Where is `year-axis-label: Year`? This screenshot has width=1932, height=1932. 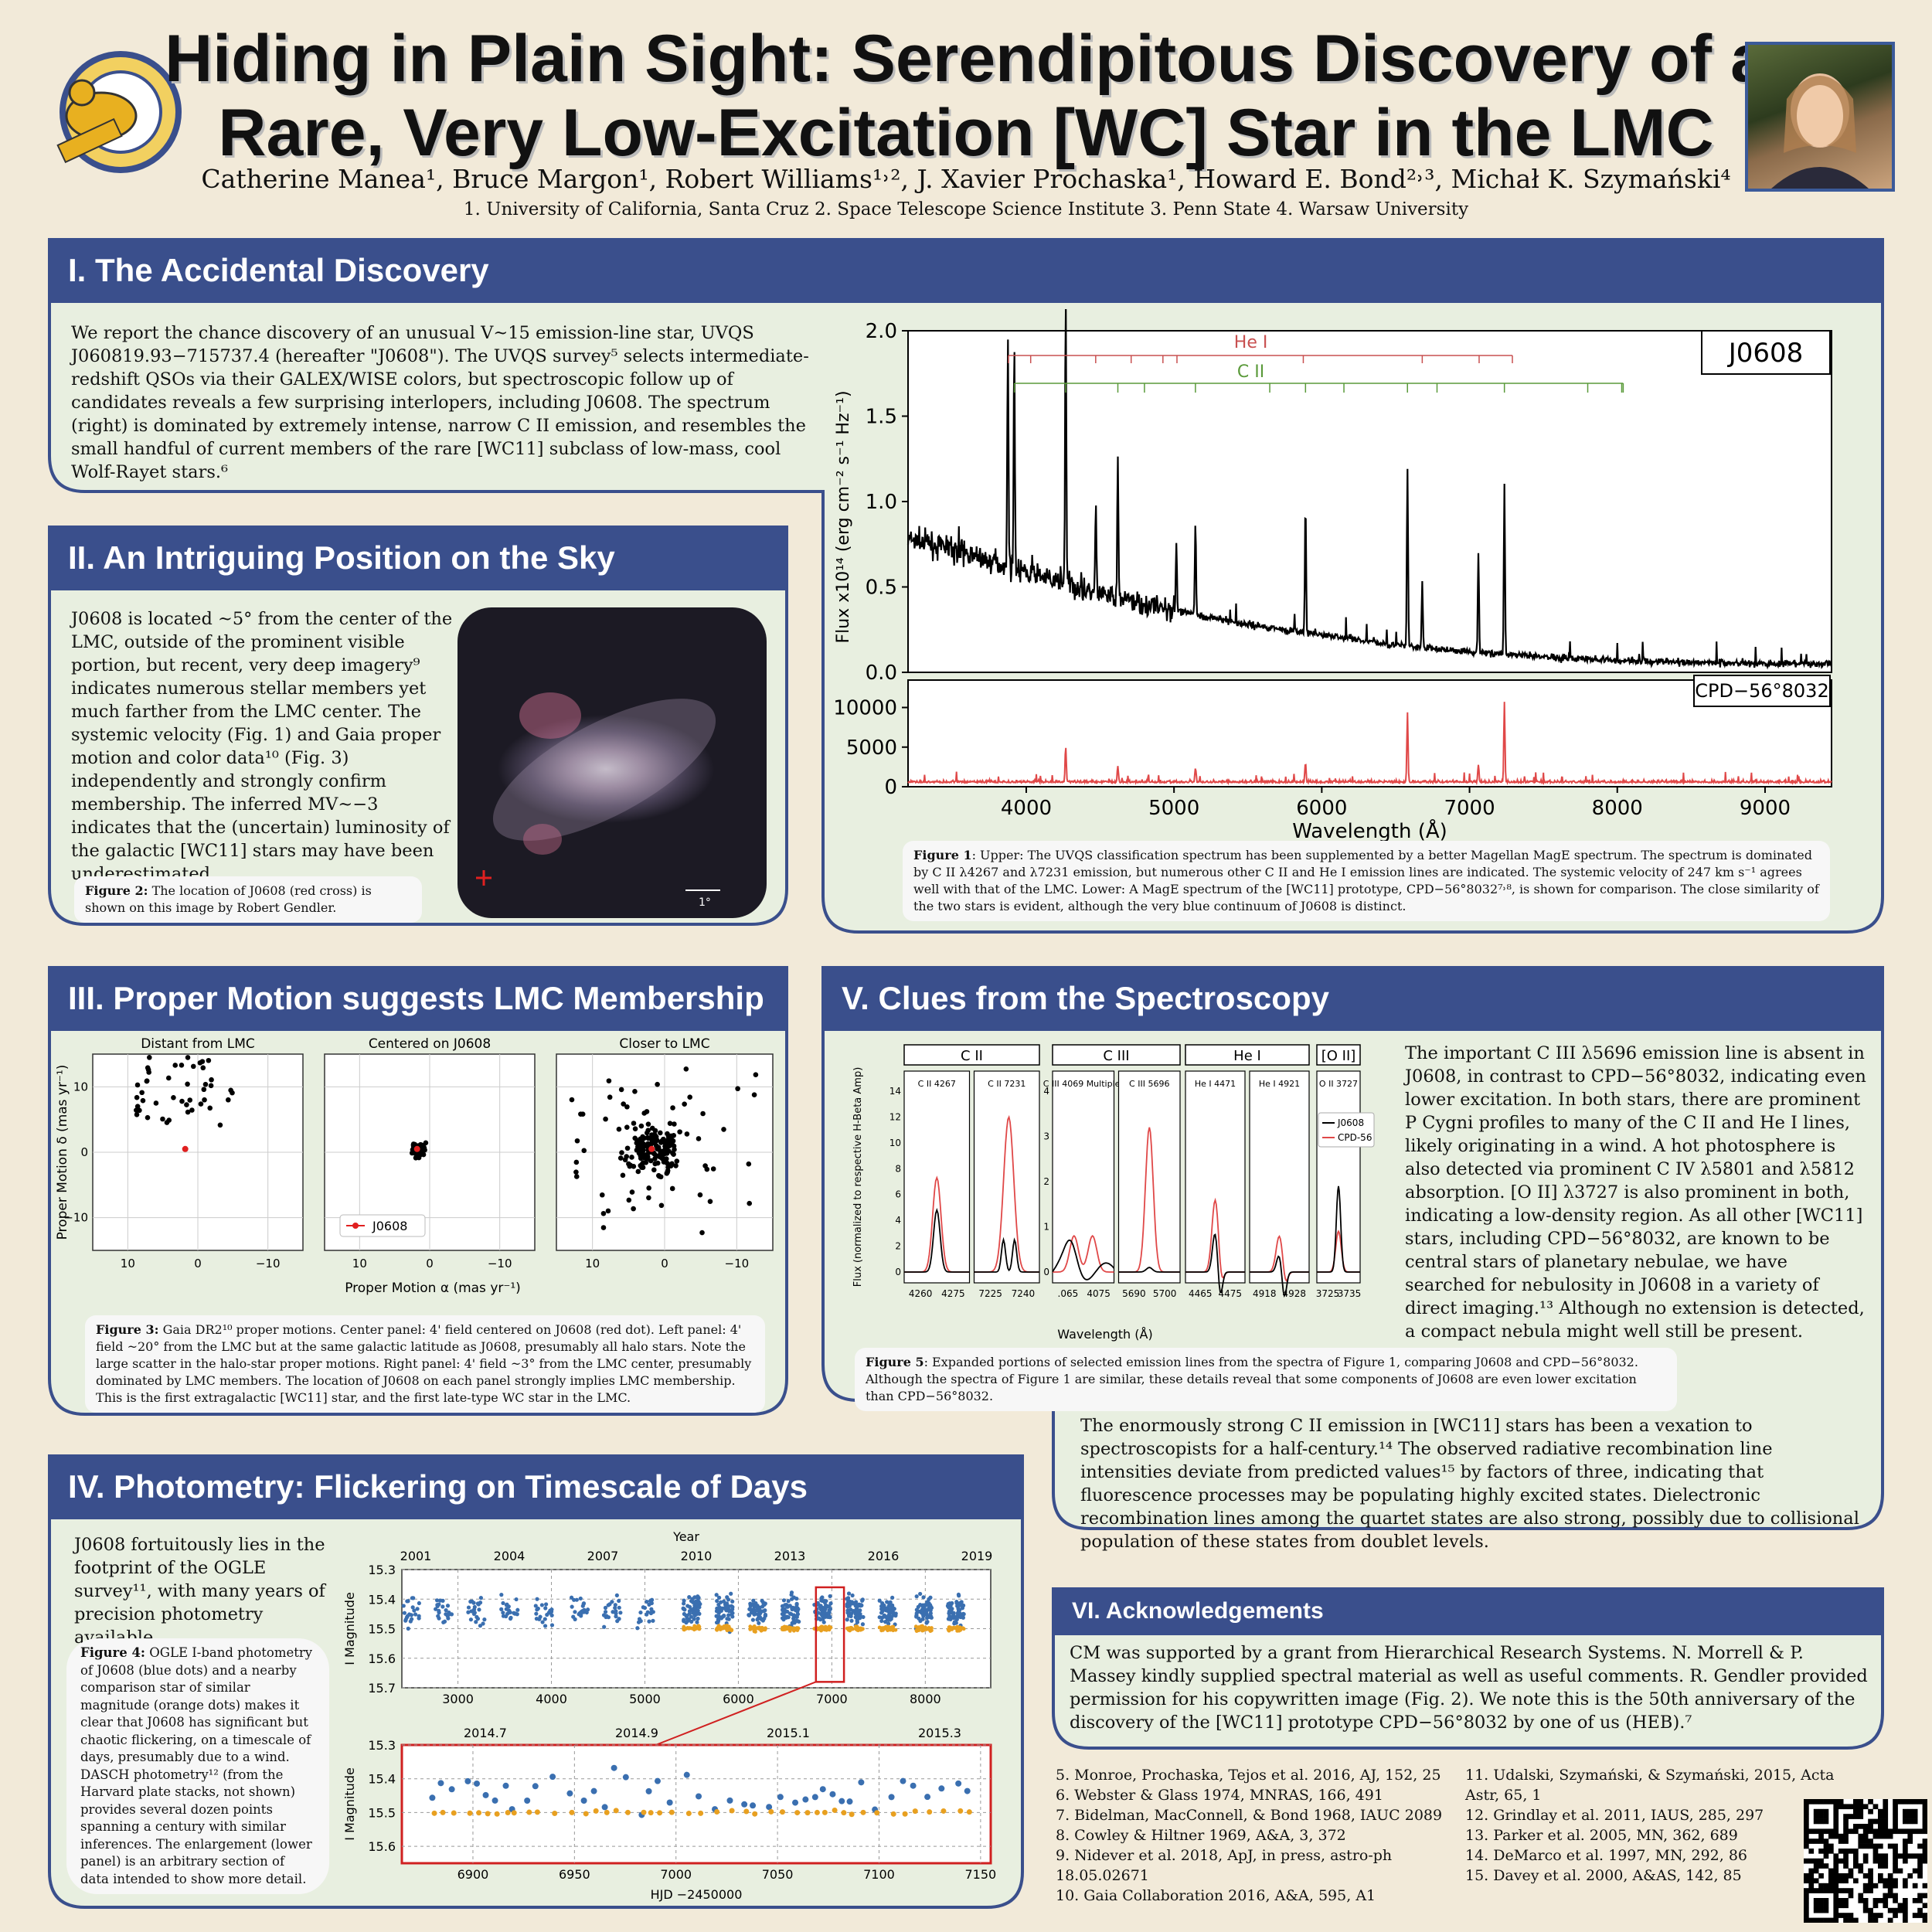 year-axis-label: Year is located at coordinates (685, 1537).